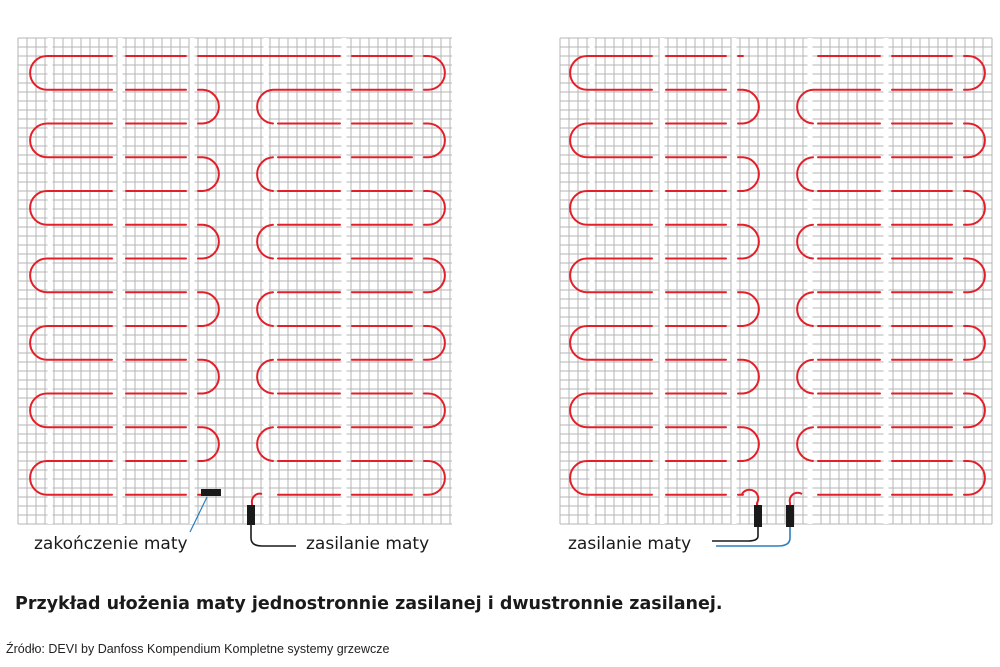 Image resolution: width=1000 pixels, height=667 pixels. What do you see at coordinates (251, 515) in the screenshot?
I see `supply-connector` at bounding box center [251, 515].